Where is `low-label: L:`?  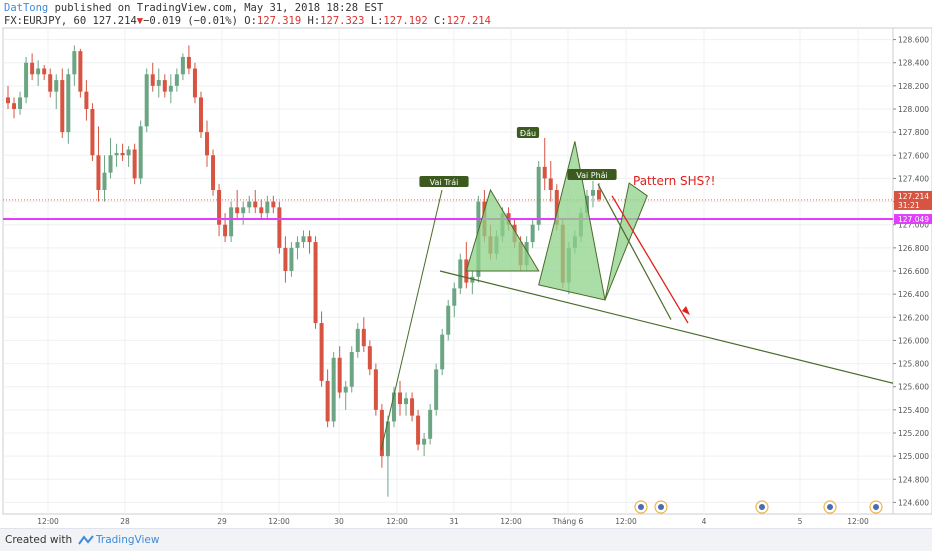 low-label: L: is located at coordinates (377, 21).